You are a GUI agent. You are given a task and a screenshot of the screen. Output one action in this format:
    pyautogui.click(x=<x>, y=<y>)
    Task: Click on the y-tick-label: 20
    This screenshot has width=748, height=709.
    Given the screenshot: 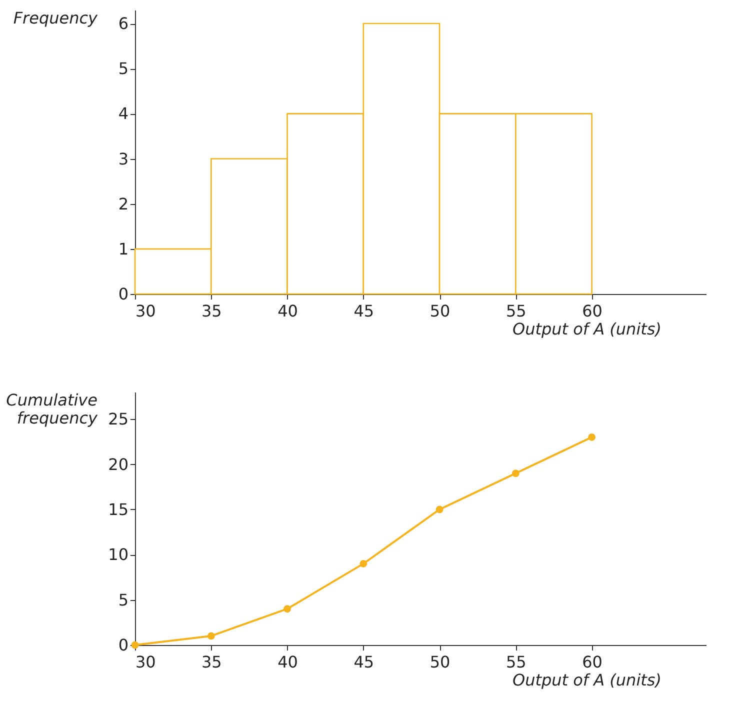 What is the action you would take?
    pyautogui.click(x=118, y=464)
    